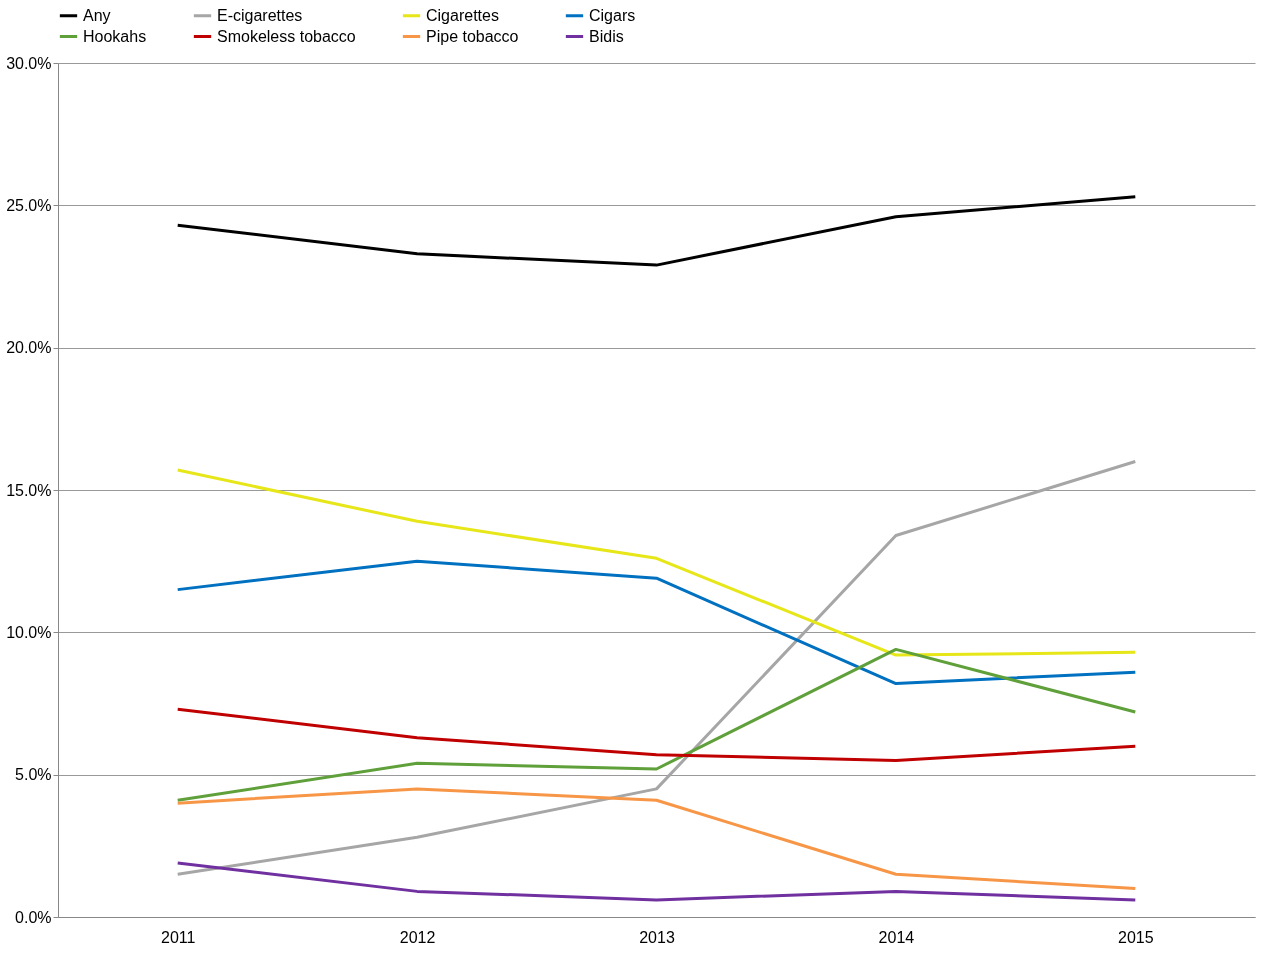 The width and height of the screenshot is (1274, 962). Describe the element at coordinates (33, 775) in the screenshot. I see `y-tick-label: 5.0%` at that location.